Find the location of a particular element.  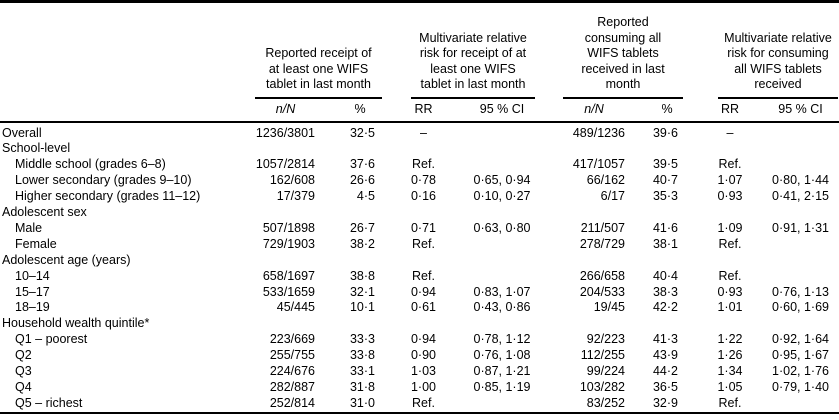

data-cell: 0·43, 0·86 is located at coordinates (502, 307).